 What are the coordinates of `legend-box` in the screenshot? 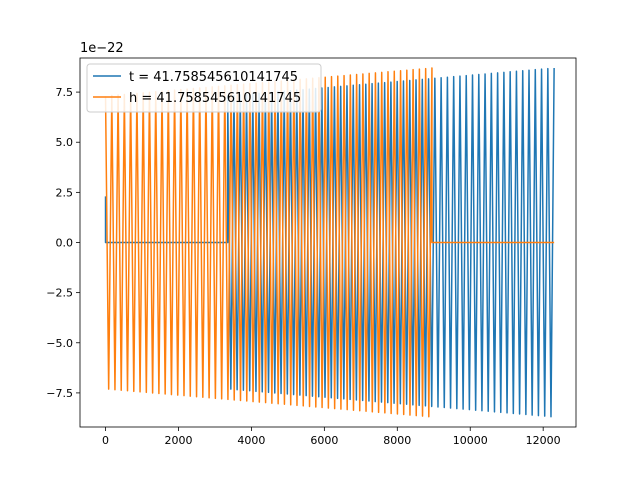 It's located at (204, 88).